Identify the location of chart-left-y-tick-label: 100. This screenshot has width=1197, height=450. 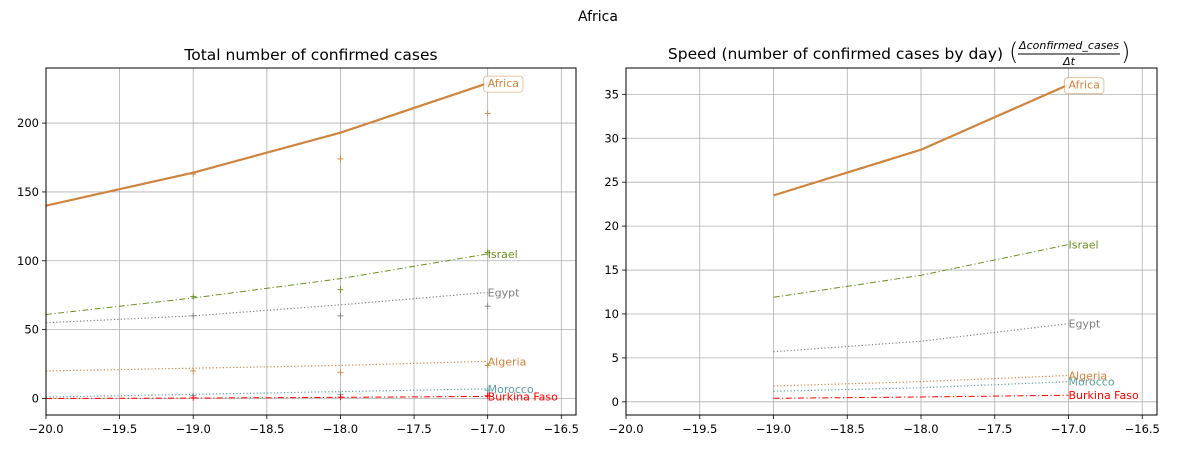
(28, 261).